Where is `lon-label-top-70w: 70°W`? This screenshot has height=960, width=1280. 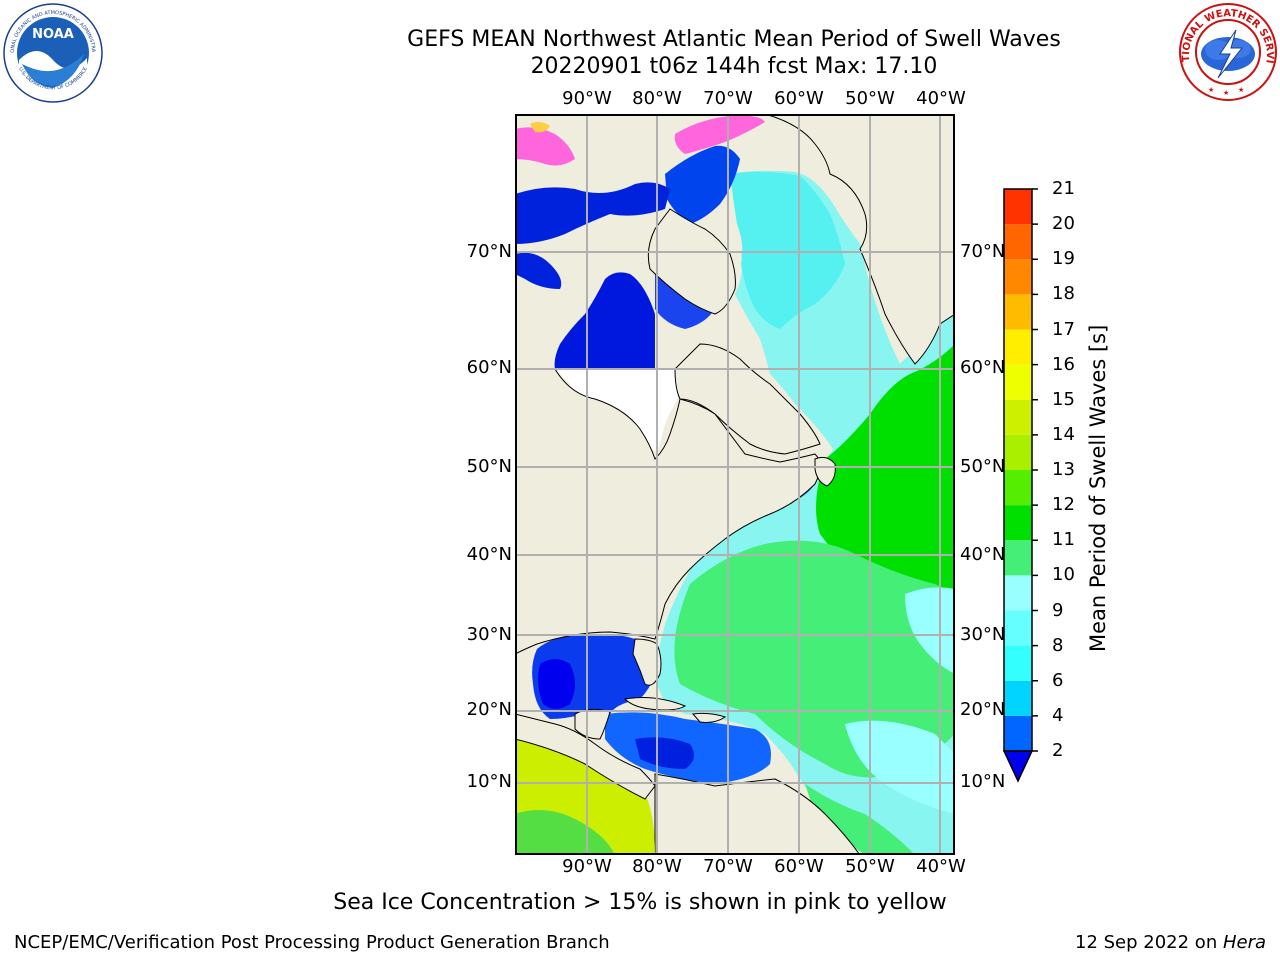
lon-label-top-70w: 70°W is located at coordinates (728, 98).